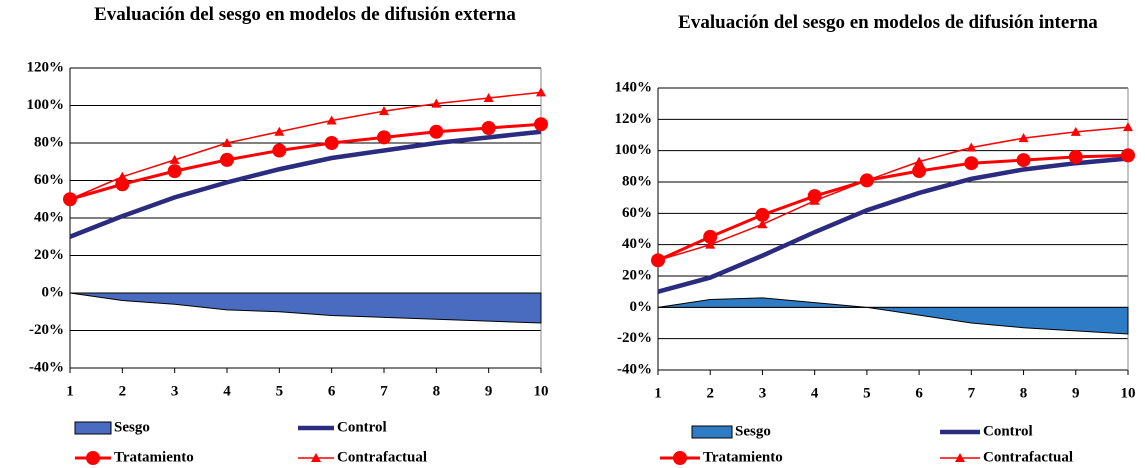 The width and height of the screenshot is (1145, 468). Describe the element at coordinates (634, 87) in the screenshot. I see `y-tick-label: 140%` at that location.